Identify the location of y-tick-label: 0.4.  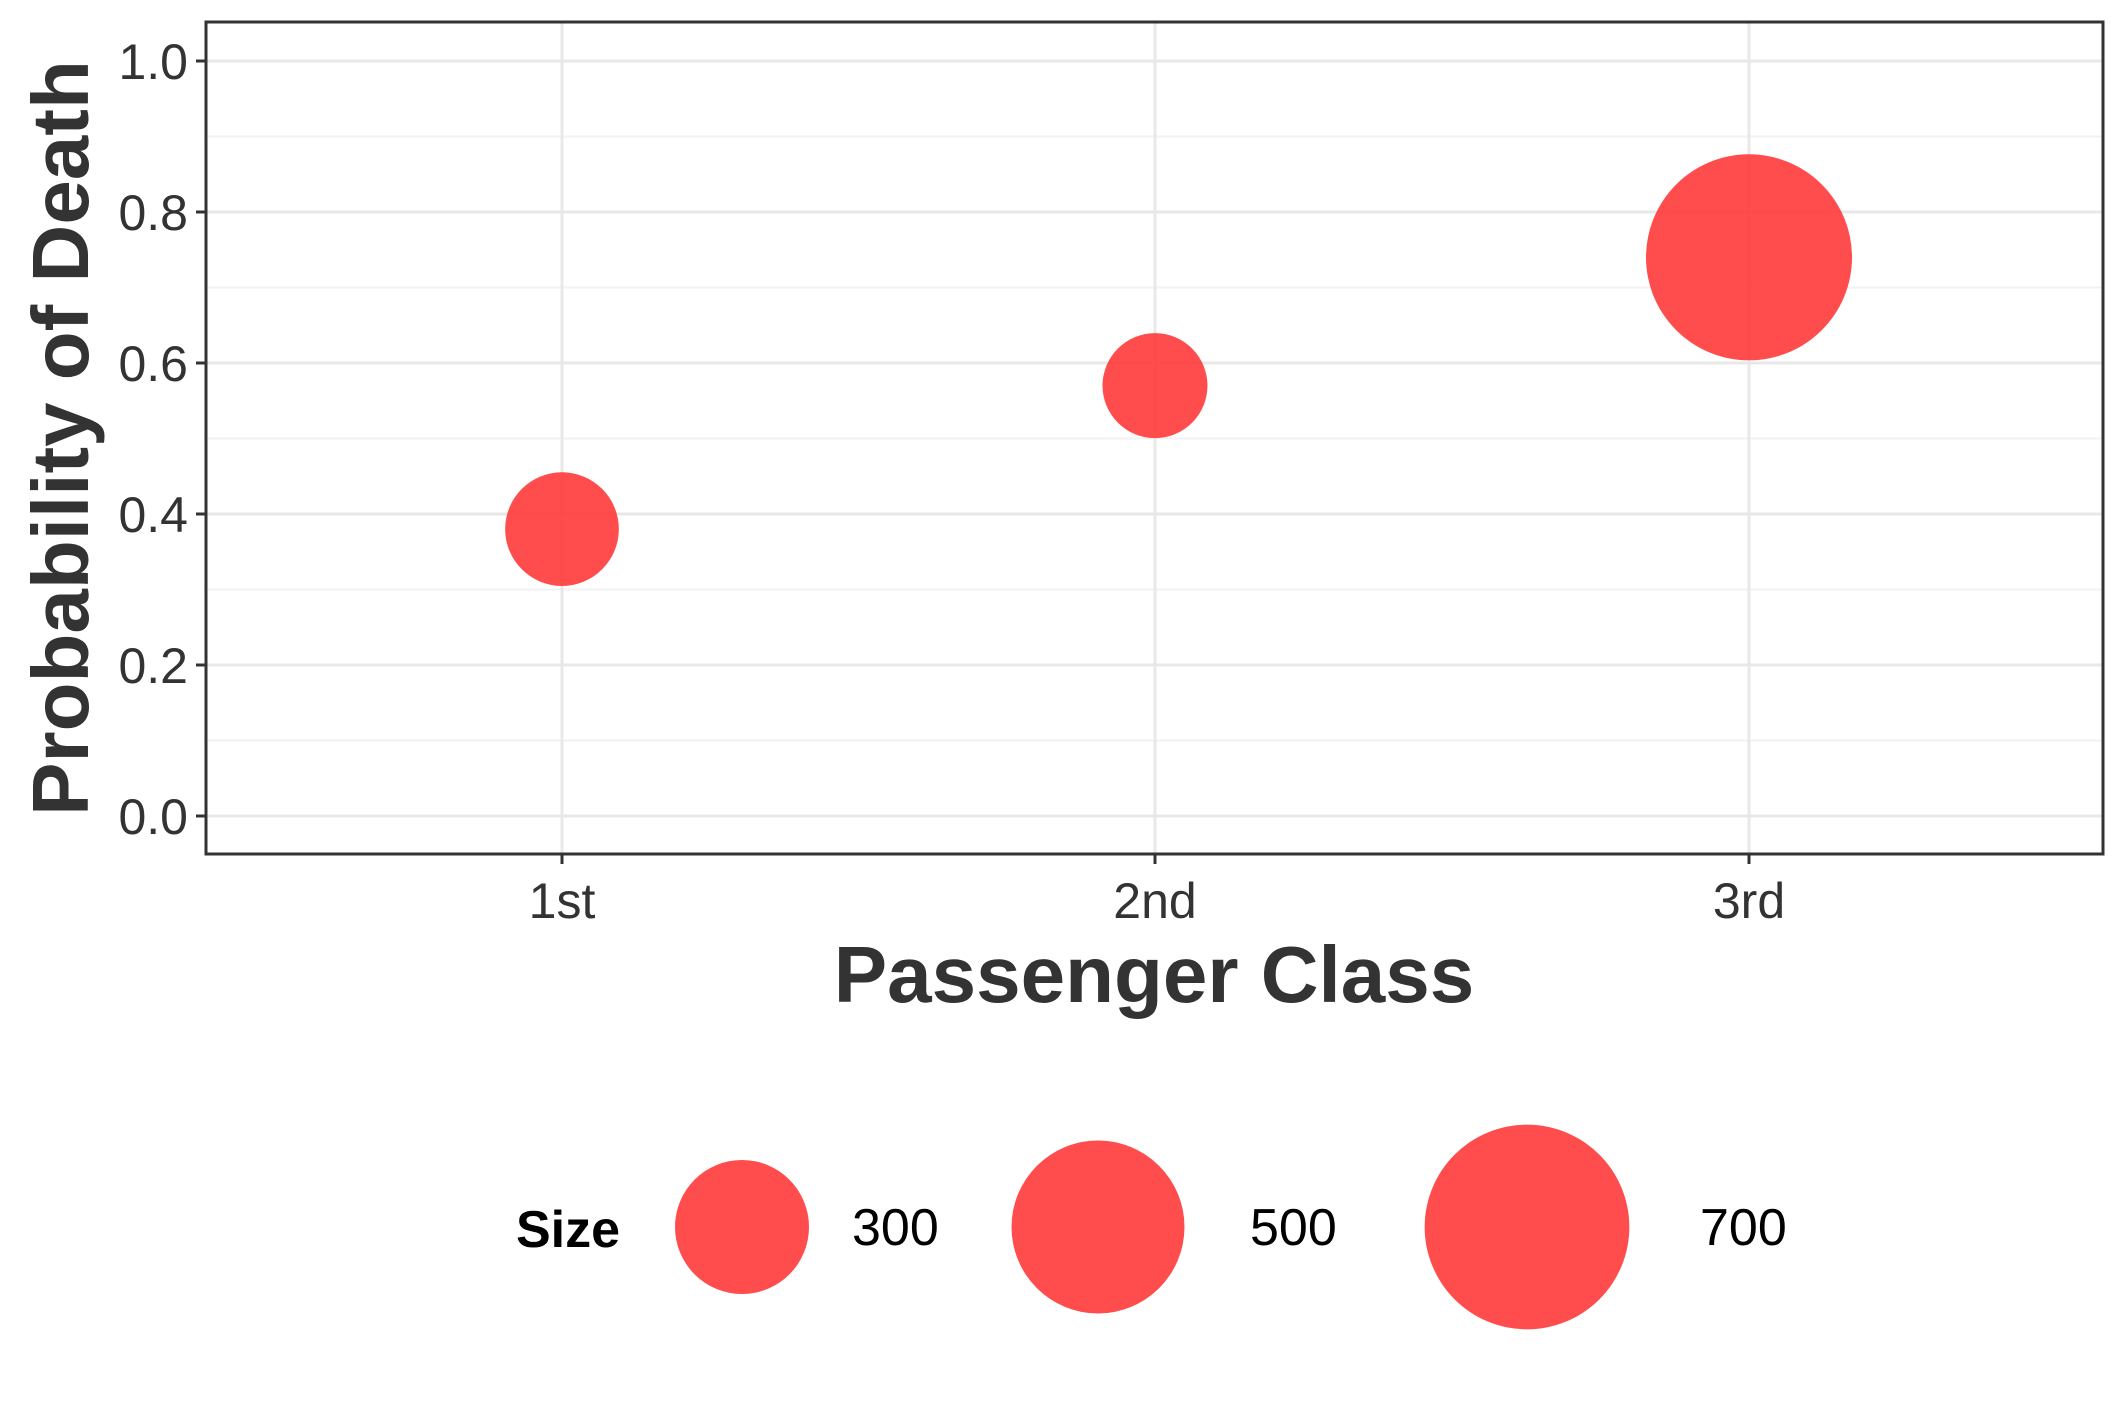
(153, 515).